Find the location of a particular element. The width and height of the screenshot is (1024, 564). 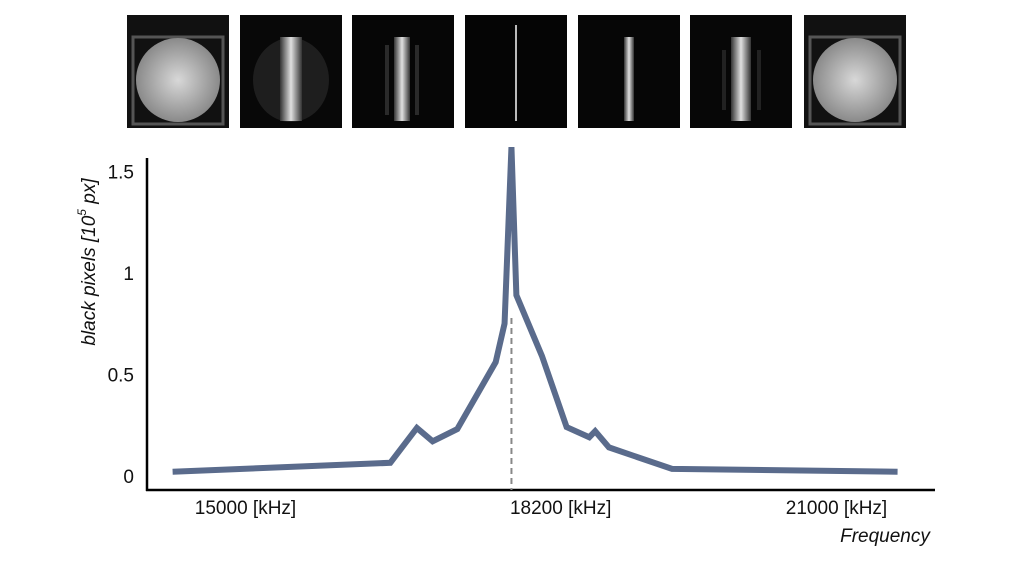

x-axis-label: Frequency is located at coordinates (885, 536).